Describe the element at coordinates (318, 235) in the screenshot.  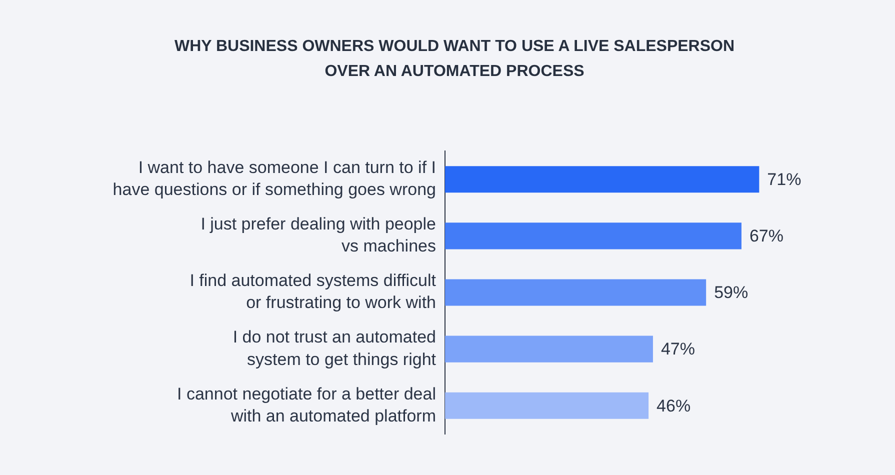
I see `y-tick-label: I just prefer dealing with people vs machines` at that location.